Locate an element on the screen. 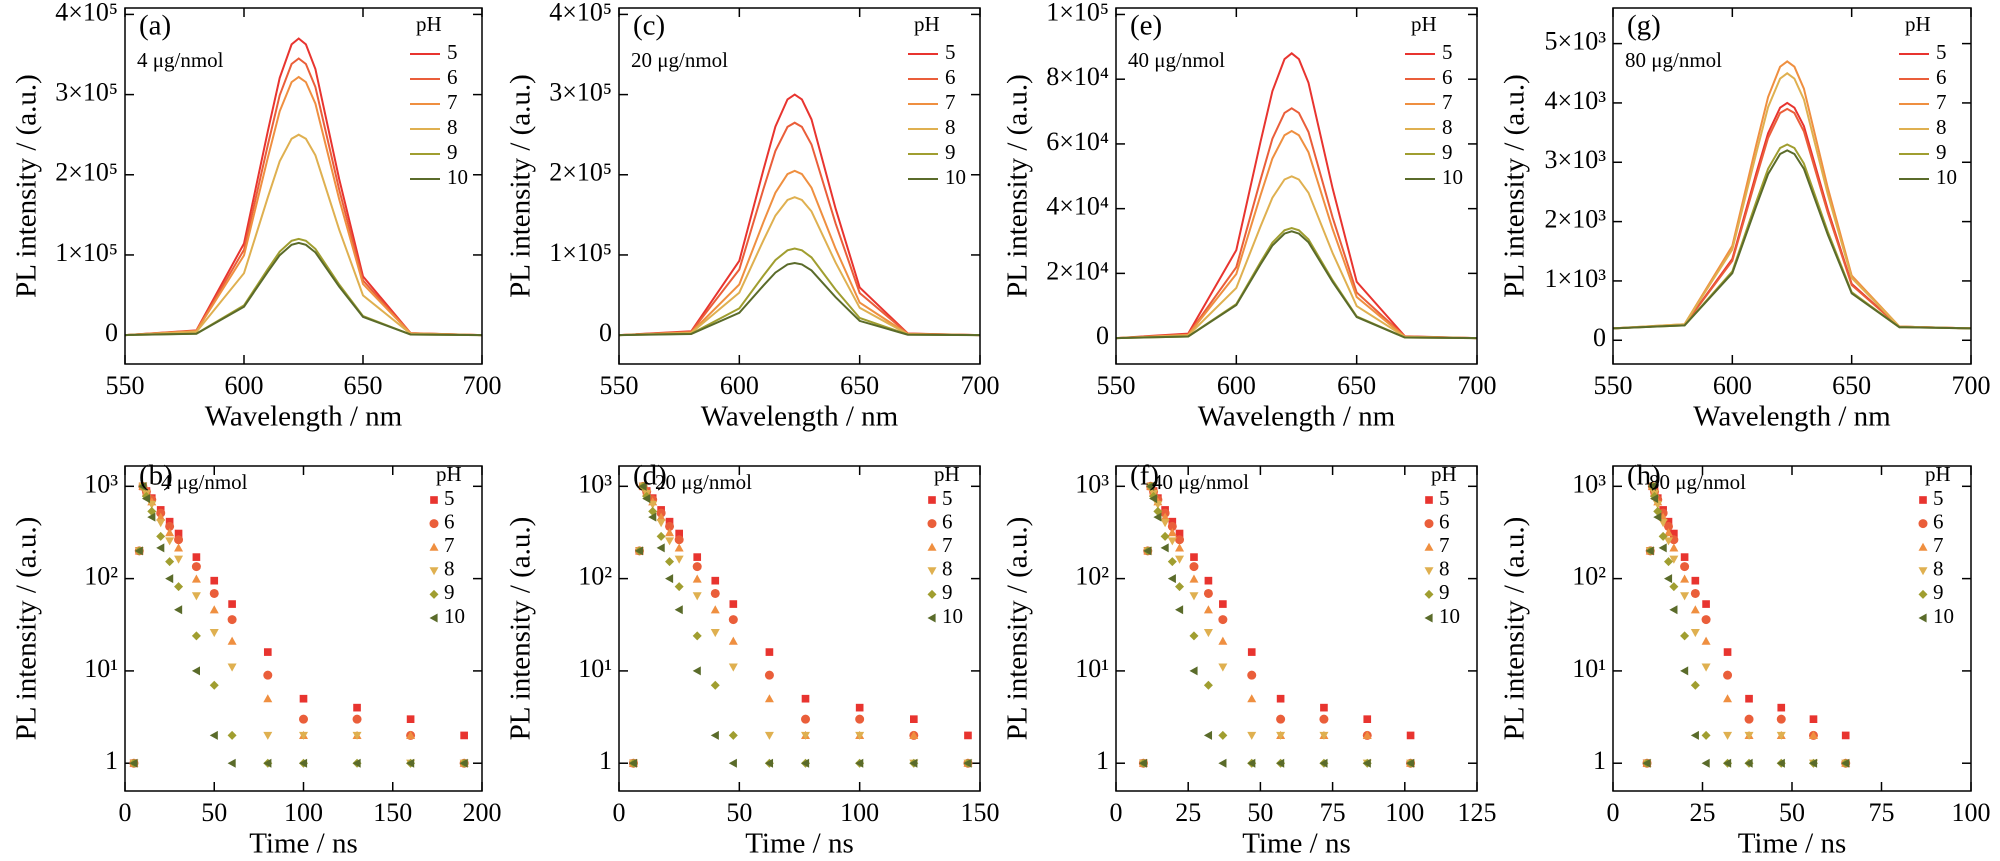 This screenshot has width=2000, height=861. panel-label: (b) is located at coordinates (156, 476).